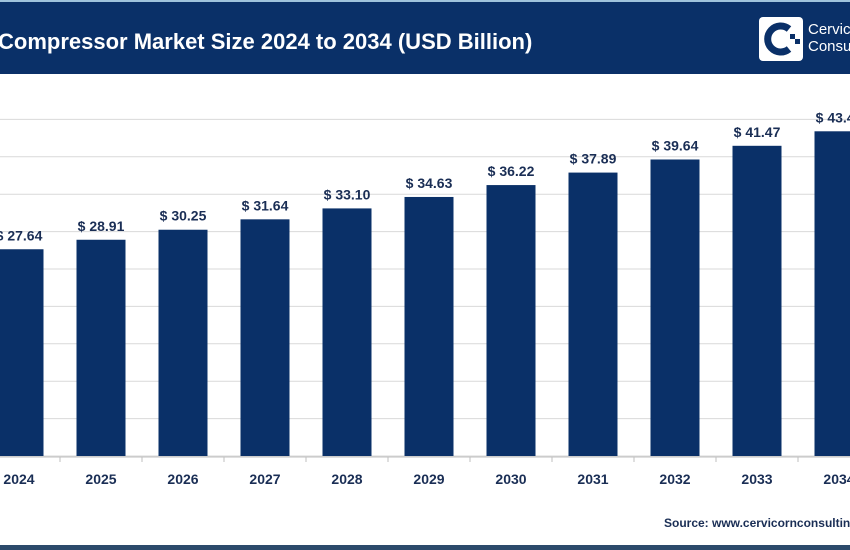  Describe the element at coordinates (22, 352) in the screenshot. I see `bar-2024` at that location.